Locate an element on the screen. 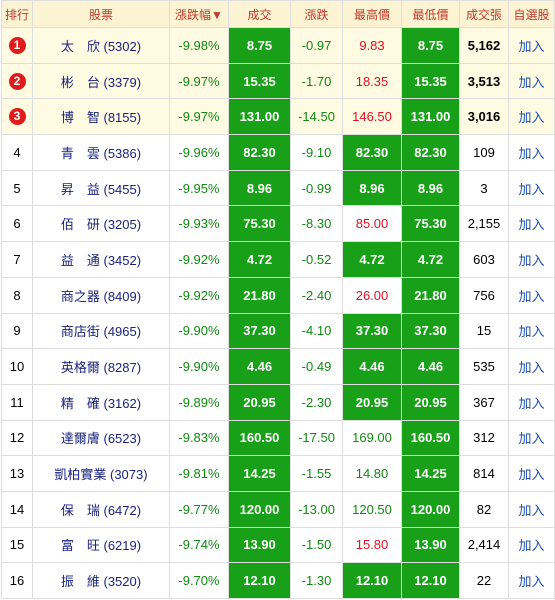  low-price: 12.10 is located at coordinates (430, 581).